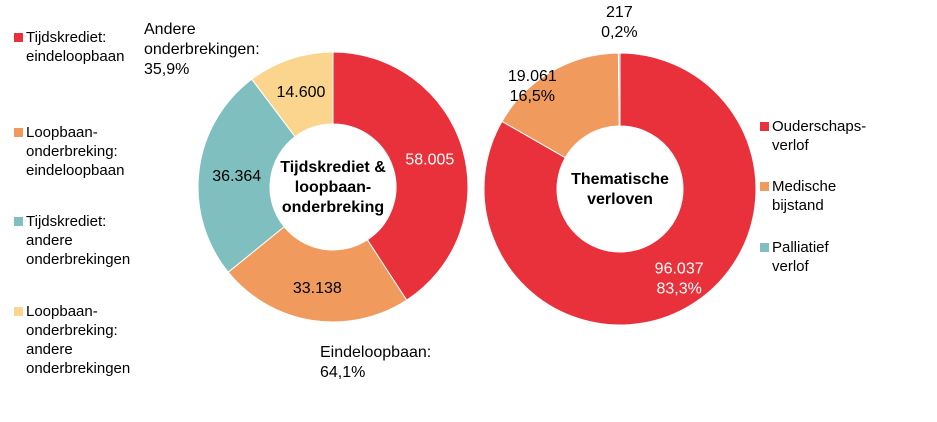 The height and width of the screenshot is (422, 937). I want to click on center-title-line: Tijdskrediet &, so click(333, 167).